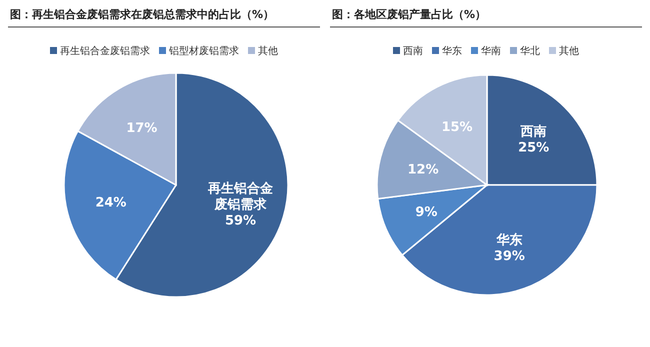  Describe the element at coordinates (457, 128) in the screenshot. I see `data-label: 15%` at that location.